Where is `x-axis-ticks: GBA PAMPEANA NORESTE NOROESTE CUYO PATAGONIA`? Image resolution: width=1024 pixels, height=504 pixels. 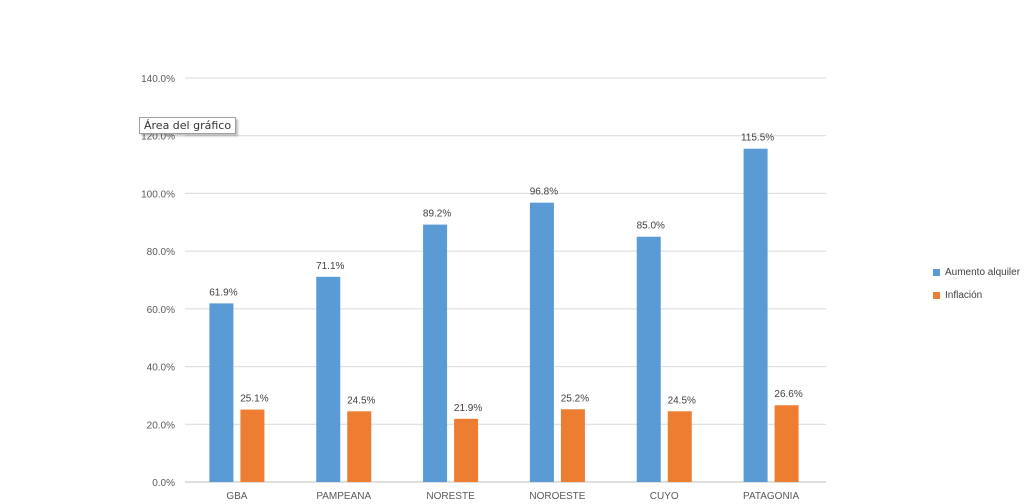
x-axis-ticks: GBA PAMPEANA NORESTE NOROESTE CUYO PATAGONIA is located at coordinates (512, 496).